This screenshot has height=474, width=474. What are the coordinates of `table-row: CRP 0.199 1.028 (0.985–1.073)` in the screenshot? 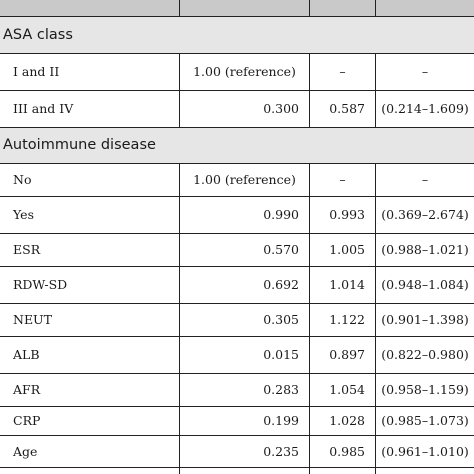 It's located at (237, 420).